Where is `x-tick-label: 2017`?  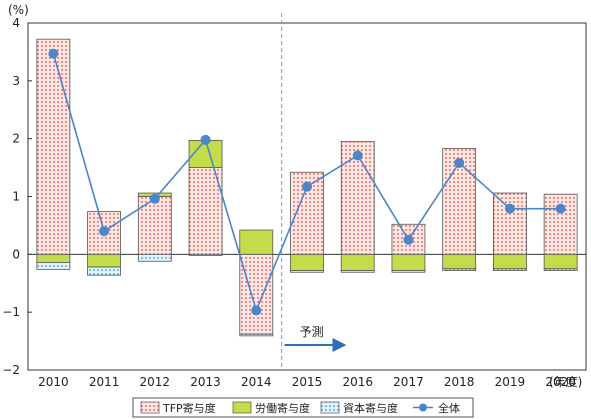 x-tick-label: 2017 is located at coordinates (408, 382).